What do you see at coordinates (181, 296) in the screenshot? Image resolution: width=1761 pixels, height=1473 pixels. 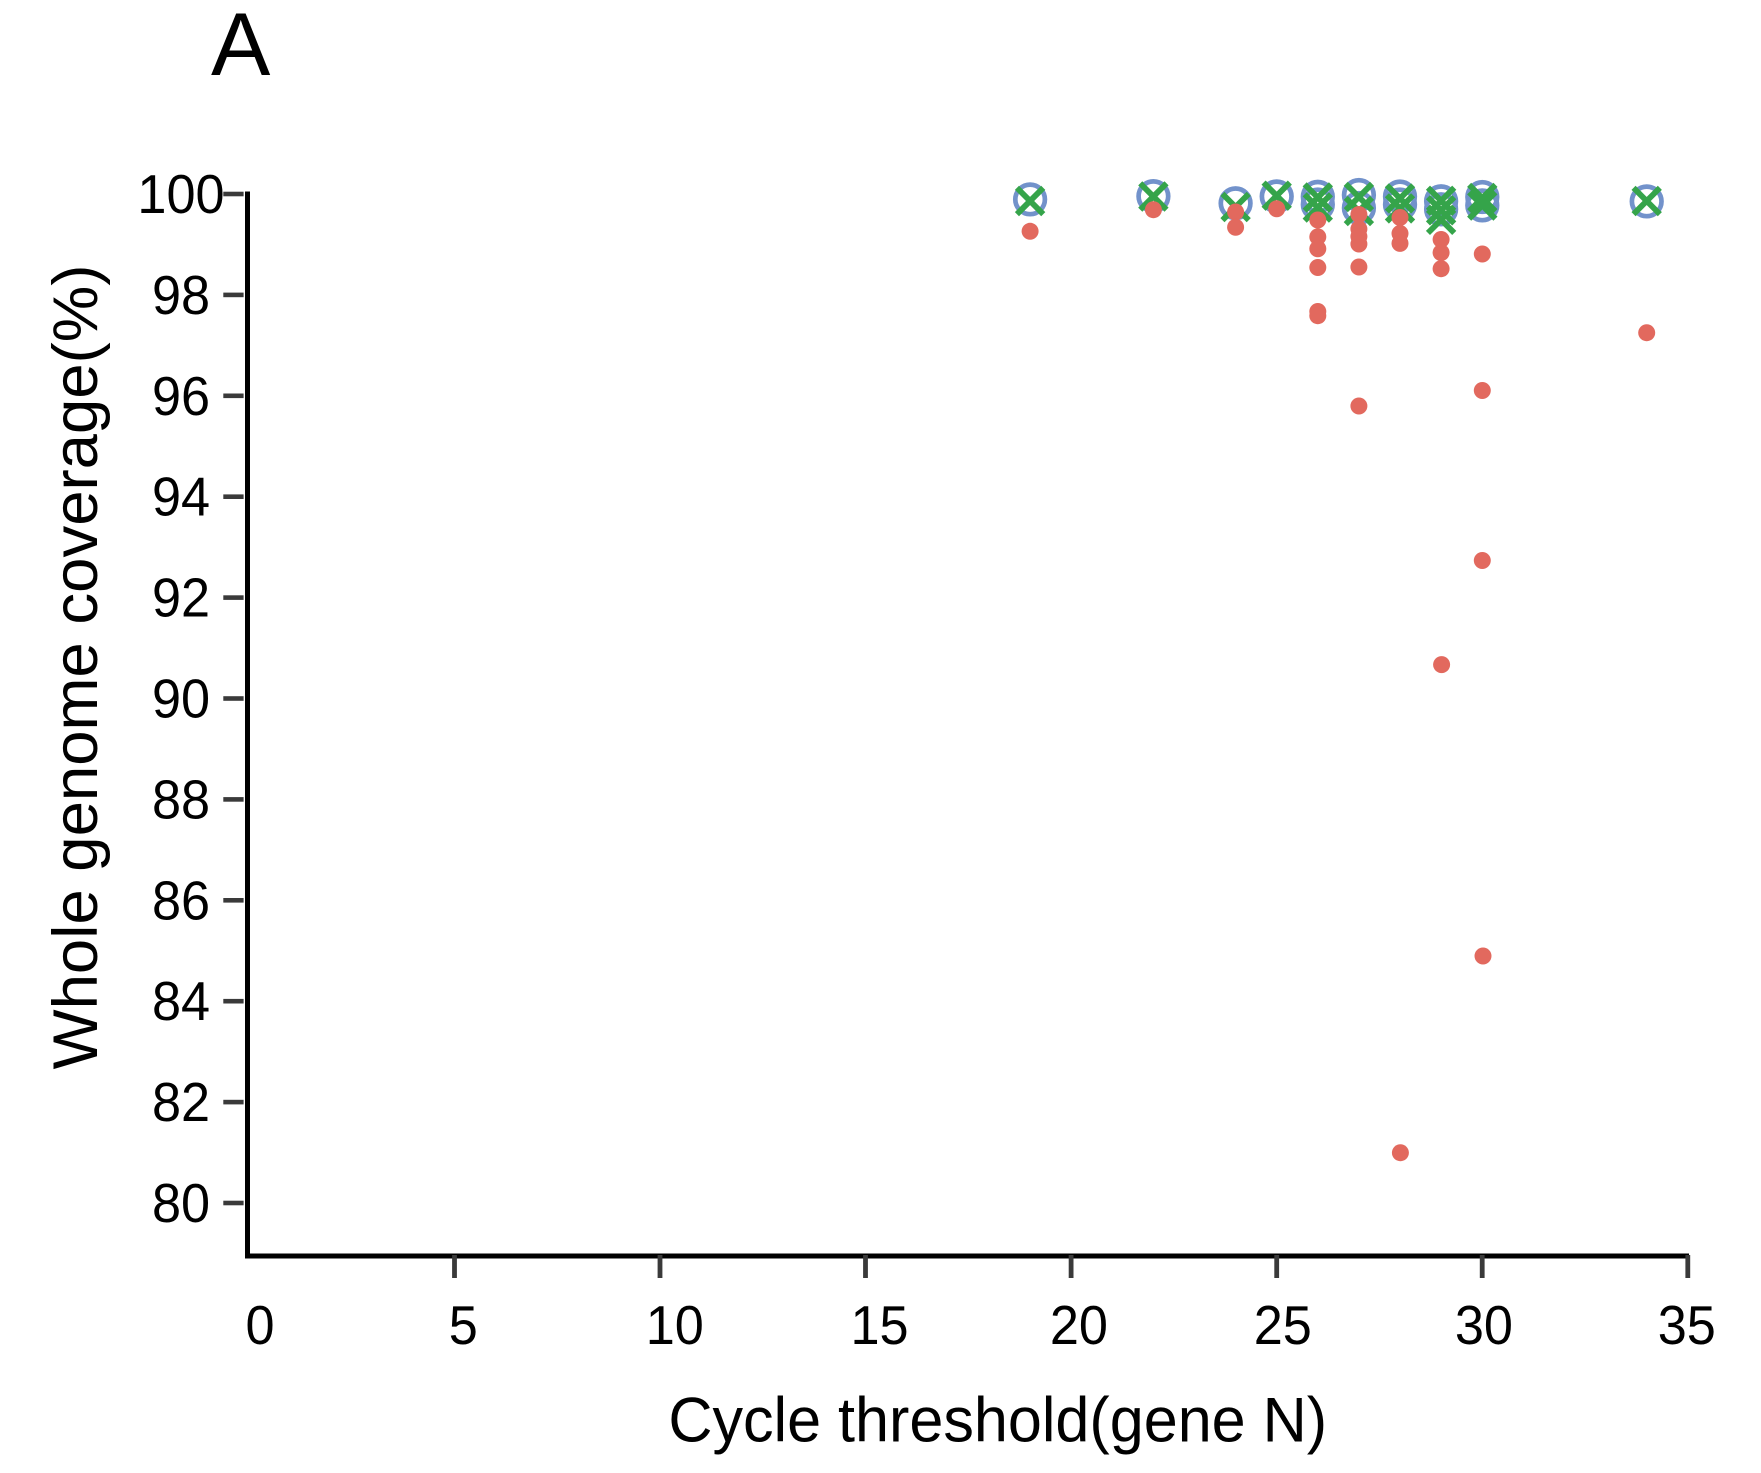 I see `svg-text: 98` at bounding box center [181, 296].